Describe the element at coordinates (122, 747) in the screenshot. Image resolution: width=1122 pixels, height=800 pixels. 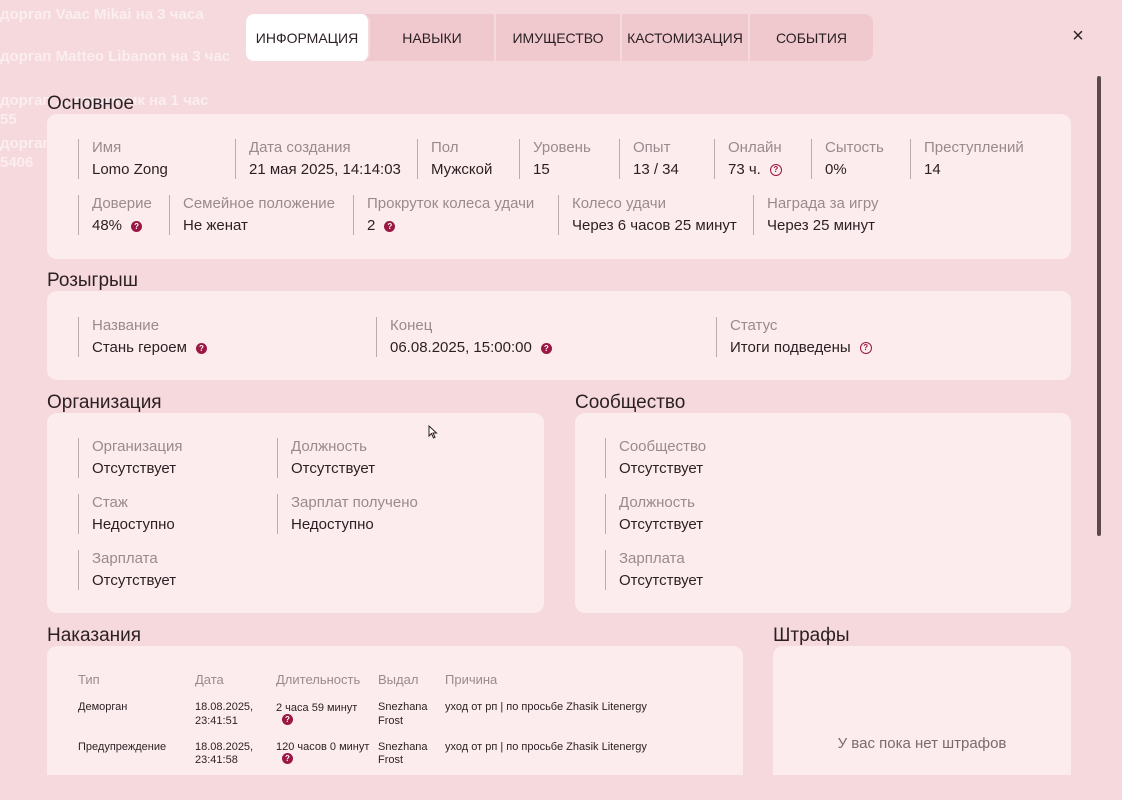
I see `cell-type: Предупреждение` at that location.